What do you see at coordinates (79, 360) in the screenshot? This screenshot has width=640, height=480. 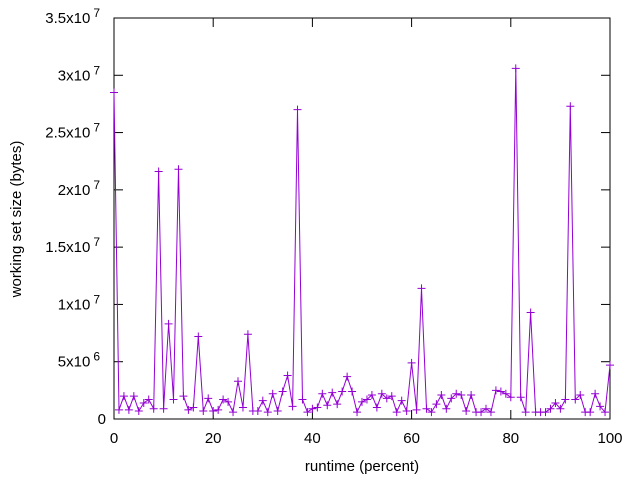 I see `y-tick-label: 5x10 6` at bounding box center [79, 360].